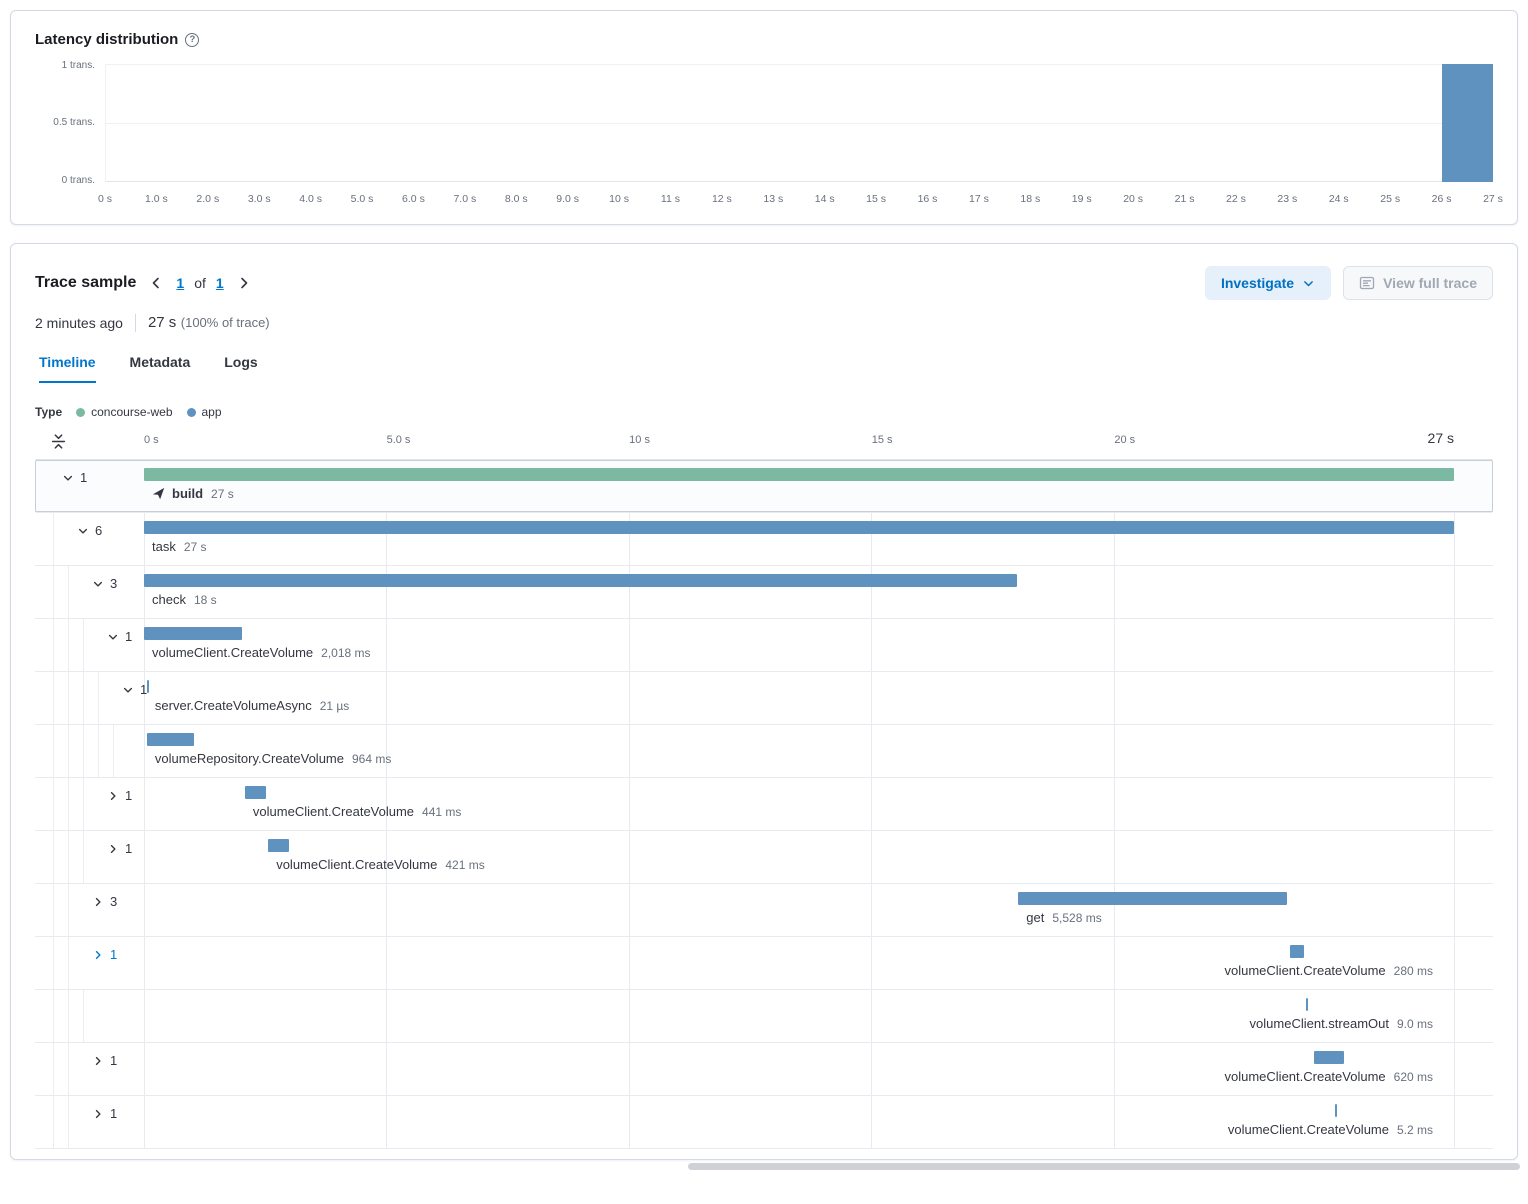  I want to click on chevron-left-icon, so click(156, 283).